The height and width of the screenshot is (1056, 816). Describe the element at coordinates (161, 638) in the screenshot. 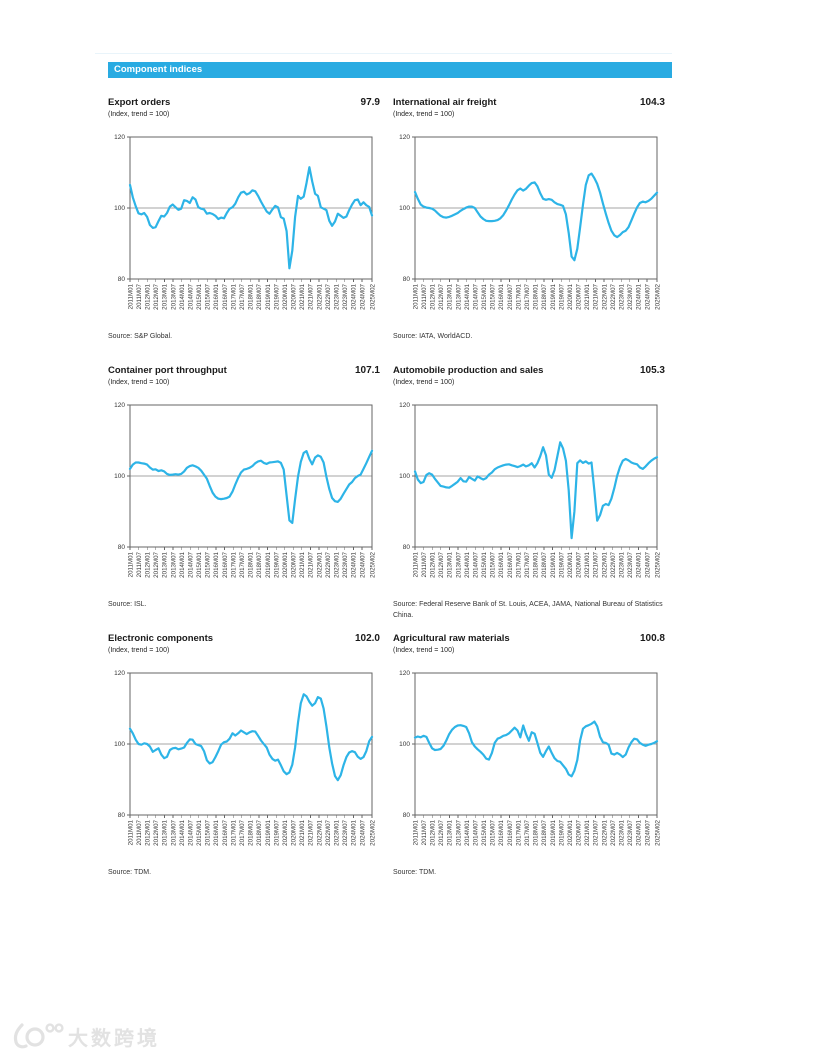

I see `chart-title: Electronic components` at that location.